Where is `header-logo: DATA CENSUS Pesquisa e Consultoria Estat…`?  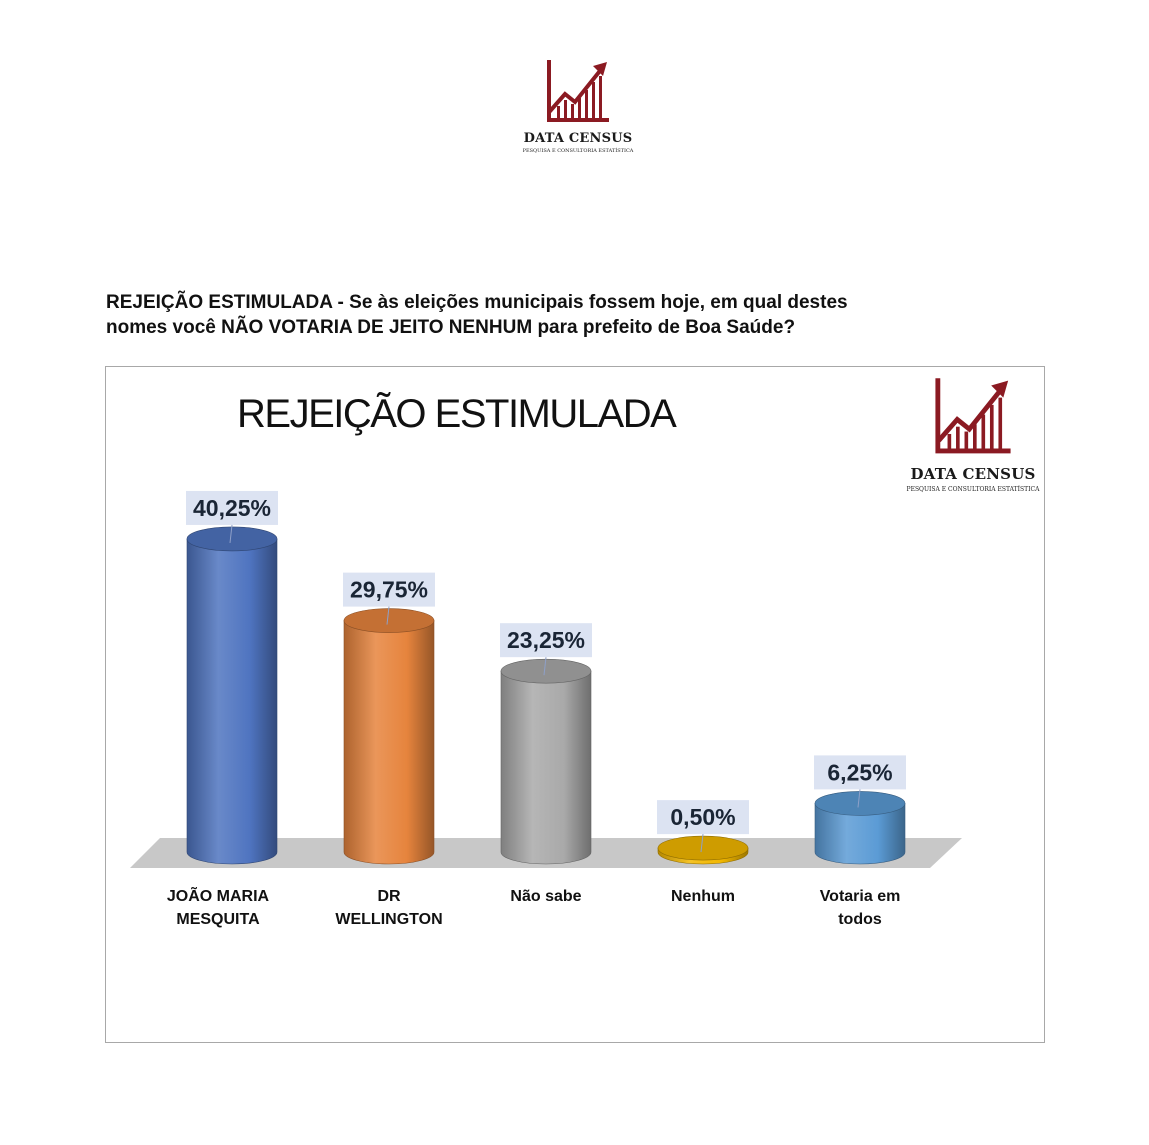
header-logo: DATA CENSUS Pesquisa e Consultoria Estat… is located at coordinates (578, 107).